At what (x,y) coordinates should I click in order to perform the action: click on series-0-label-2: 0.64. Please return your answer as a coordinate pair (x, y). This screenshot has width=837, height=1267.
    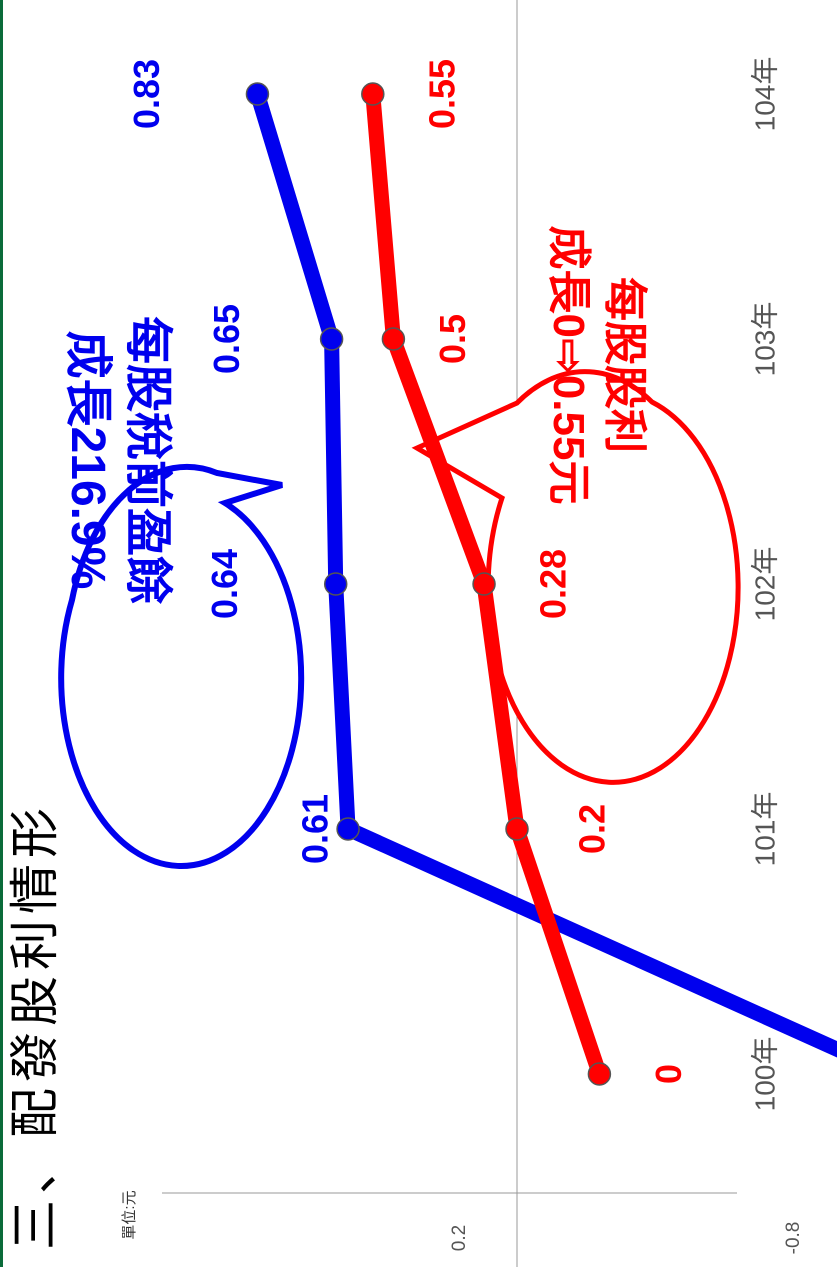
    Looking at the image, I should click on (224, 584).